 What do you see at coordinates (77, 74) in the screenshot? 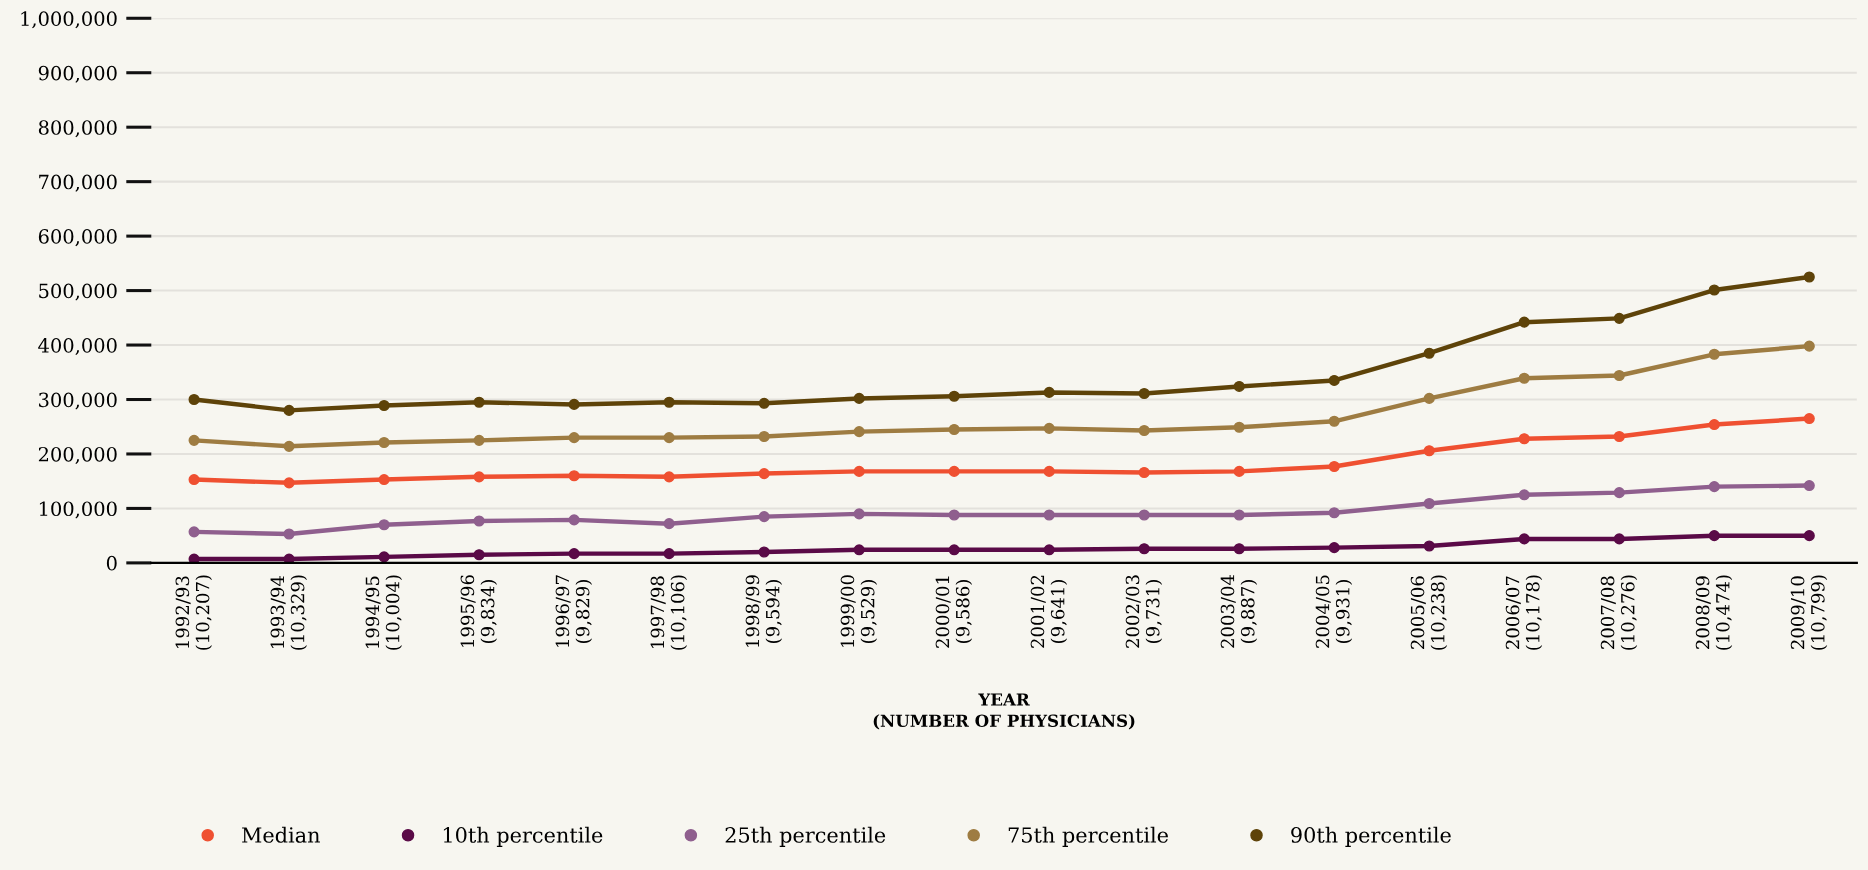
I see `y-tick-label: 900,000` at bounding box center [77, 74].